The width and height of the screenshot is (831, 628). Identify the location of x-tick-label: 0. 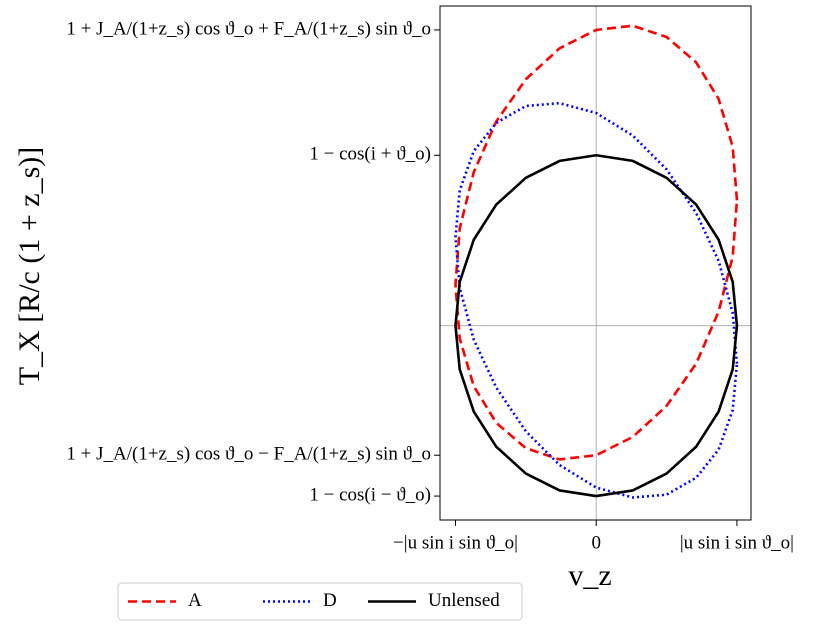
(596, 542).